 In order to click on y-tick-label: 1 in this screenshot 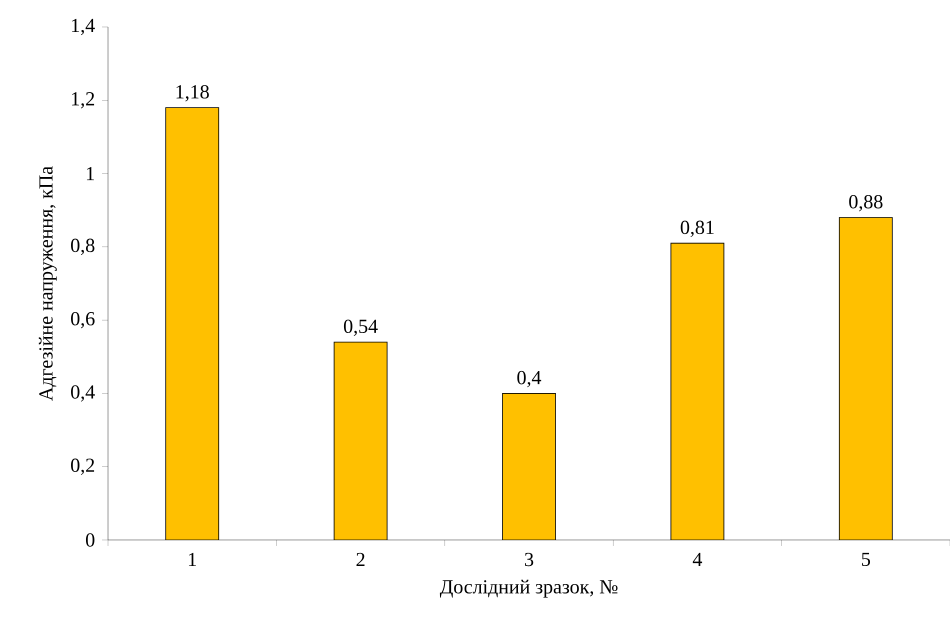, I will do `click(90, 173)`.